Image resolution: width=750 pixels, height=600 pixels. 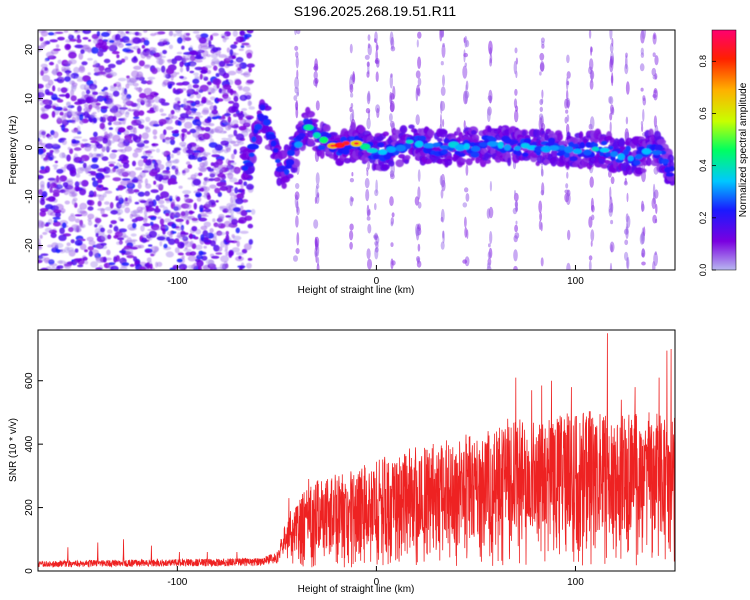 I want to click on ridge-halo, so click(x=411, y=126).